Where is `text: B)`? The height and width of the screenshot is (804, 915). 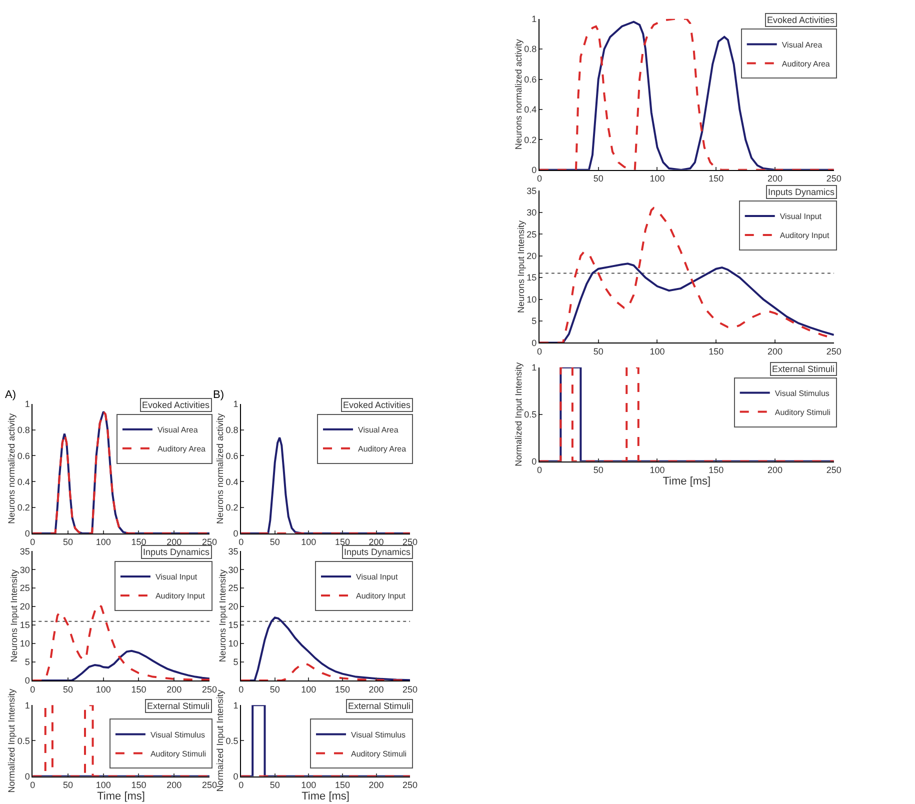 text: B) is located at coordinates (218, 395).